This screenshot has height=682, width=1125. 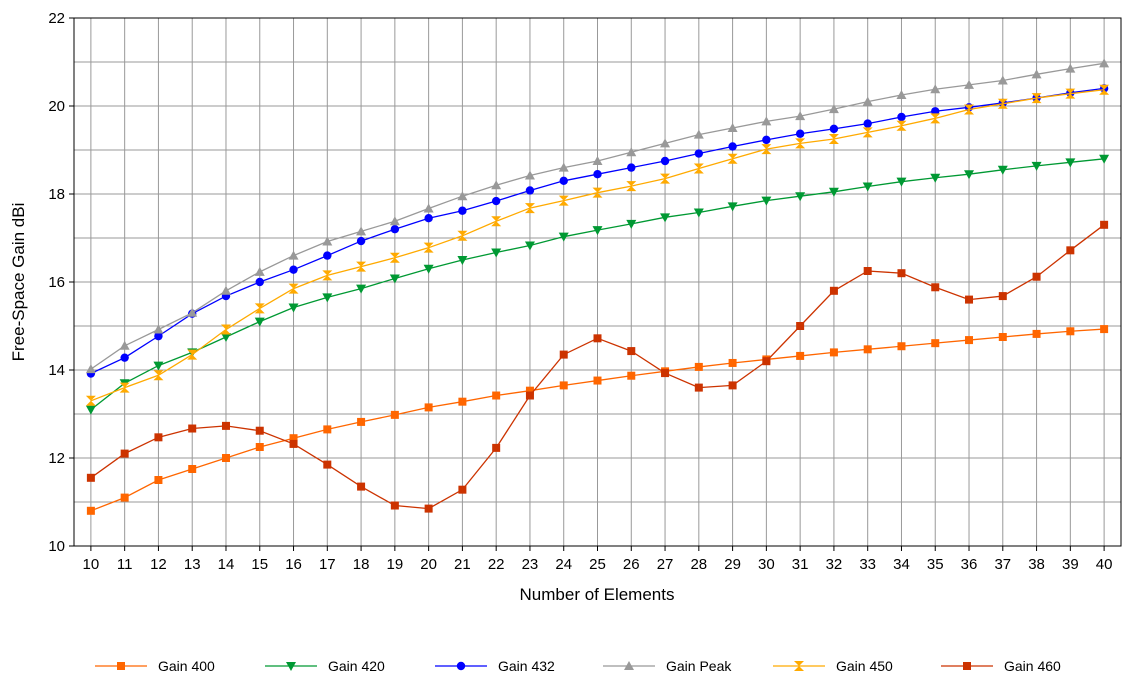 What do you see at coordinates (361, 564) in the screenshot?
I see `x-tick-label: 18` at bounding box center [361, 564].